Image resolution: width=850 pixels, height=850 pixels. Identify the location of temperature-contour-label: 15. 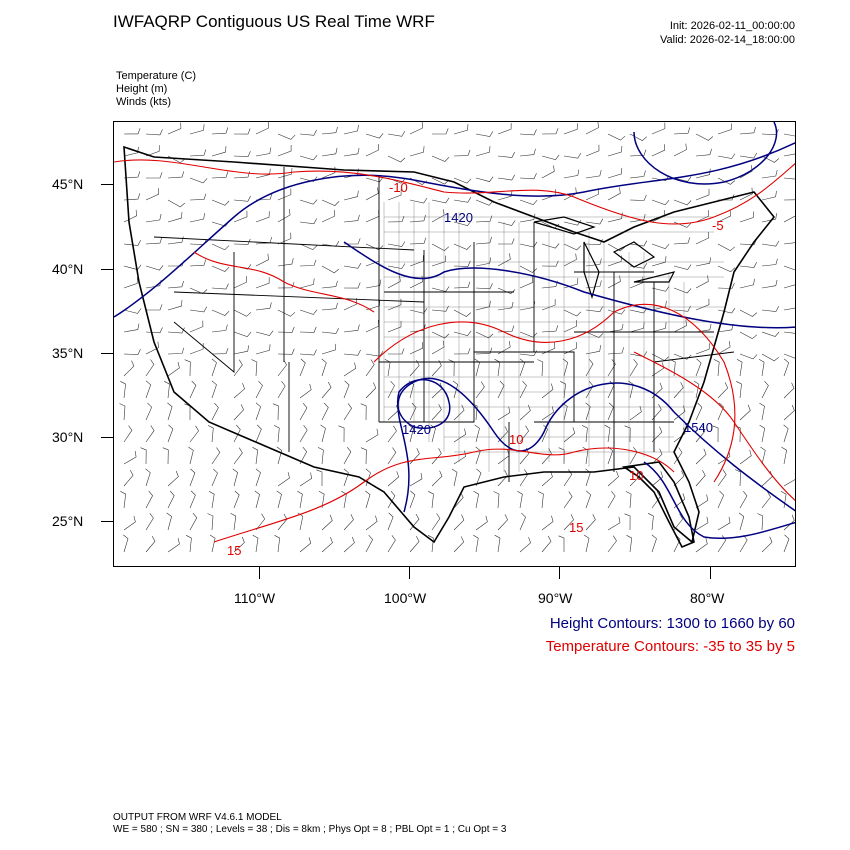
(234, 550).